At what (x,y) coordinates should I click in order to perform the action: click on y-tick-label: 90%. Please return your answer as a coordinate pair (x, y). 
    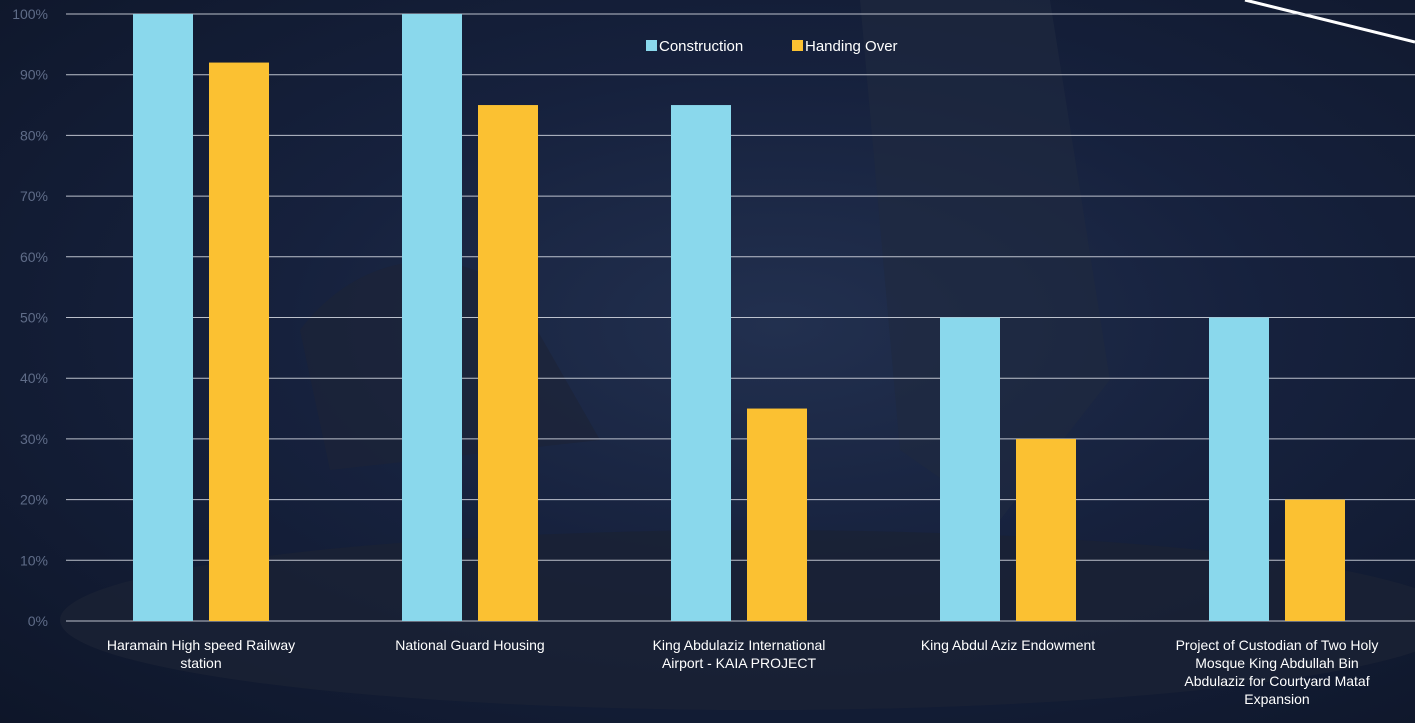
    Looking at the image, I should click on (34, 75).